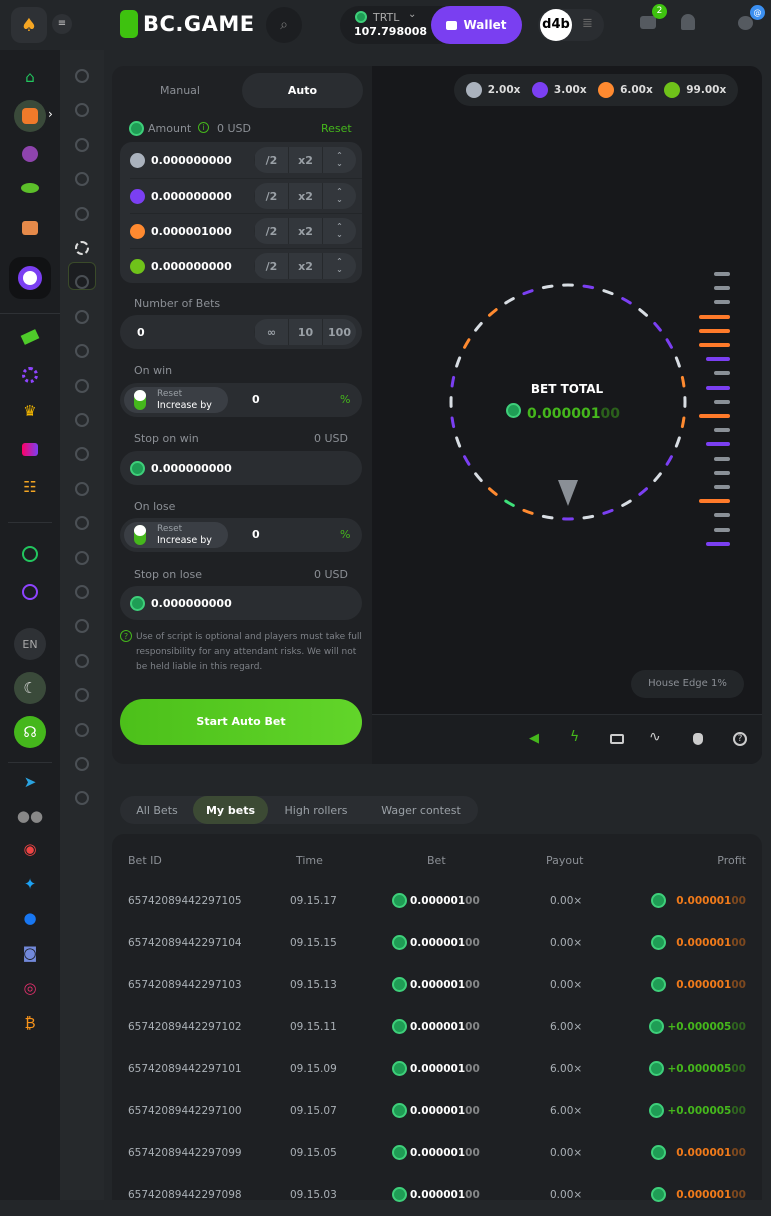  What do you see at coordinates (82, 592) in the screenshot?
I see `dice-game-icon` at bounding box center [82, 592].